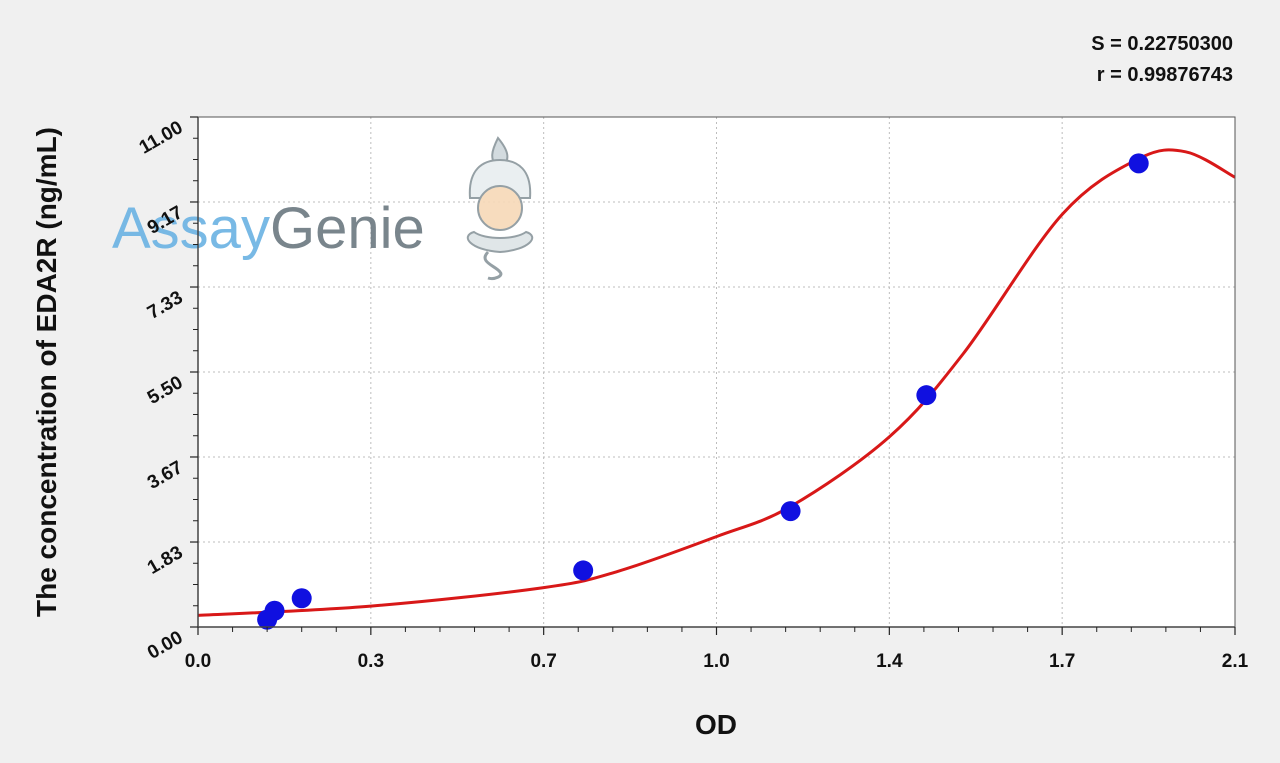 This screenshot has width=1280, height=763. What do you see at coordinates (165, 645) in the screenshot?
I see `y-tick-label: 0.00` at bounding box center [165, 645].